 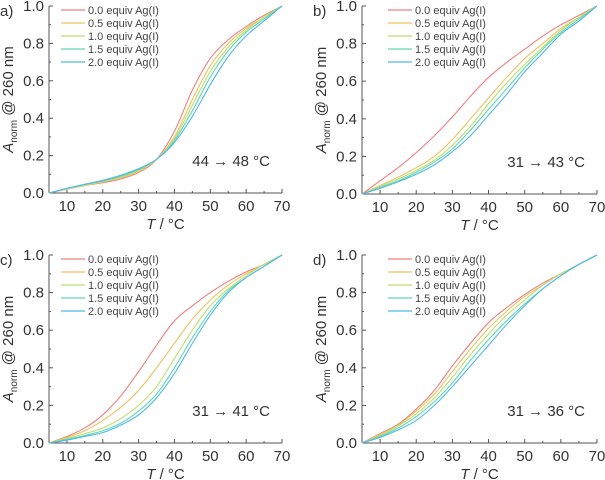 What do you see at coordinates (231, 161) in the screenshot?
I see `transition-annotation: 44 → 48 °C` at bounding box center [231, 161].